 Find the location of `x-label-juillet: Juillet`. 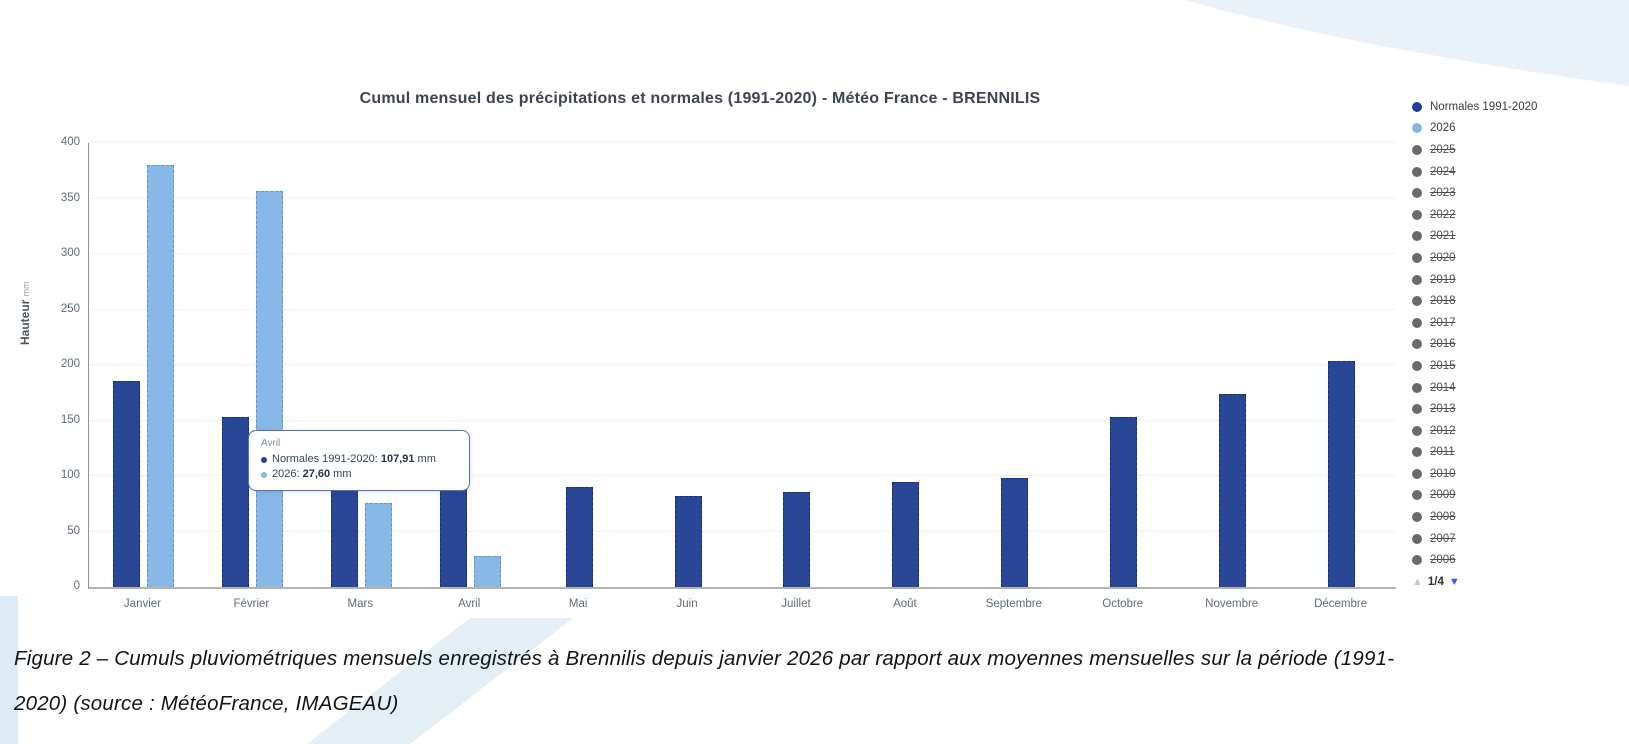

x-label-juillet: Juillet is located at coordinates (796, 604).